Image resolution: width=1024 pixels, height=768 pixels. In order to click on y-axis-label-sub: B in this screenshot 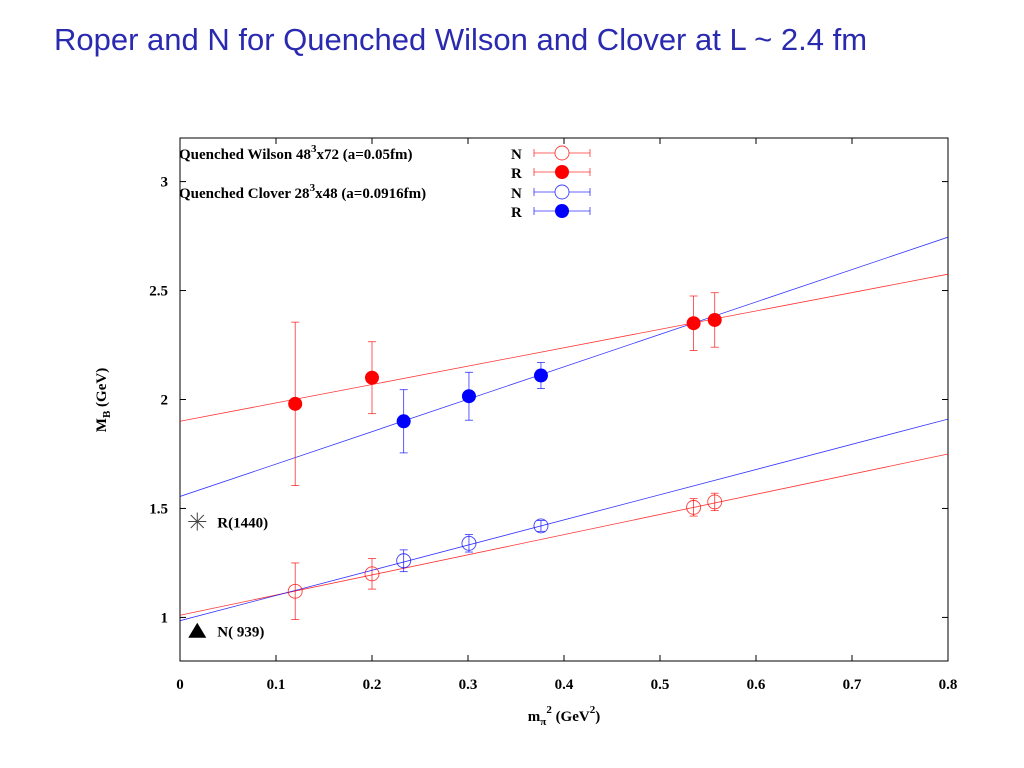, I will do `click(107, 414)`.